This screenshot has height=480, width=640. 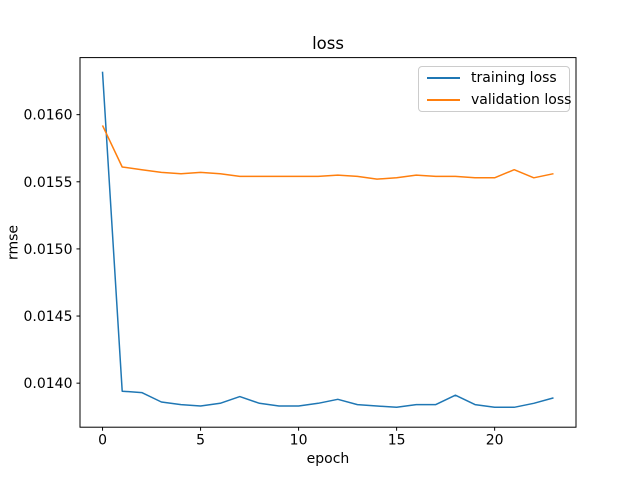 I want to click on validation-loss-swatch, so click(x=443, y=99).